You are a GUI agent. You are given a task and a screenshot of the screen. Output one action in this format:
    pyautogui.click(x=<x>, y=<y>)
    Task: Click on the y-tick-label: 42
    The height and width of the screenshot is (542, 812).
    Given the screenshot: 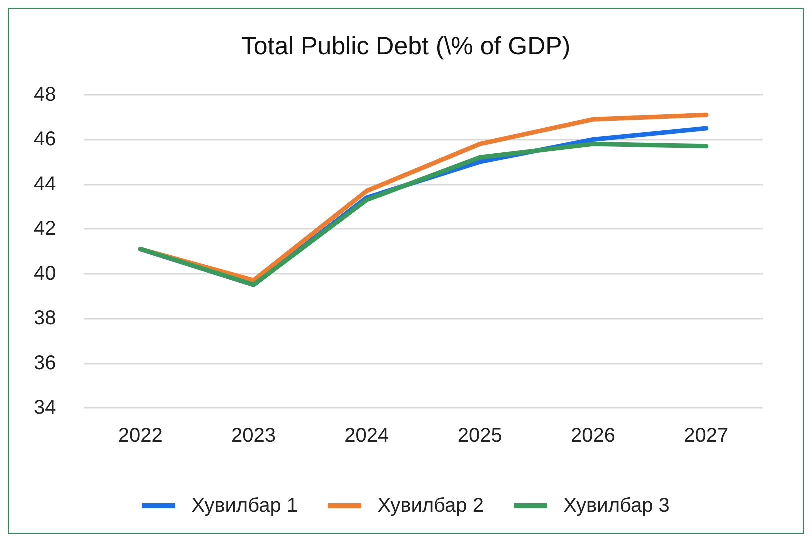 What is the action you would take?
    pyautogui.click(x=45, y=229)
    